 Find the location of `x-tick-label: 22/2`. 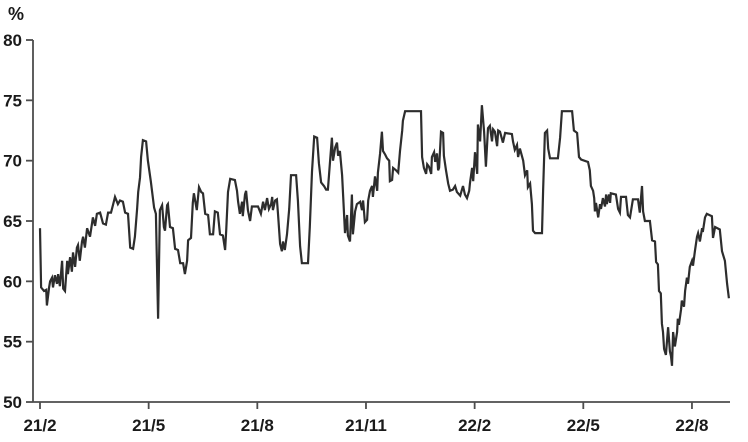

x-tick-label: 22/2 is located at coordinates (474, 425).